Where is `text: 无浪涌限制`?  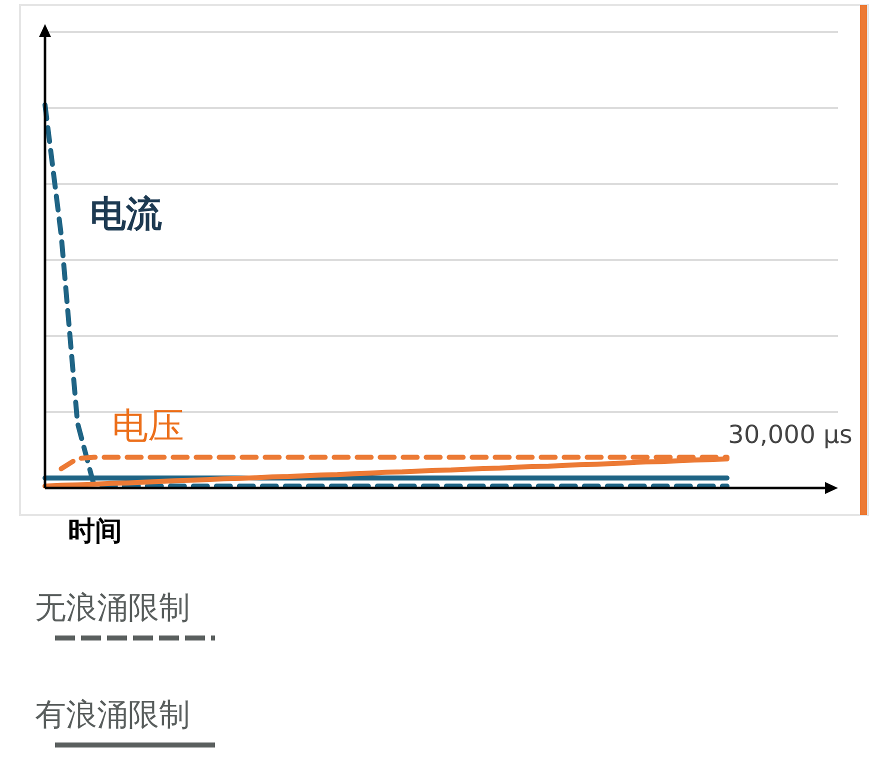 text: 无浪涌限制 is located at coordinates (112, 608).